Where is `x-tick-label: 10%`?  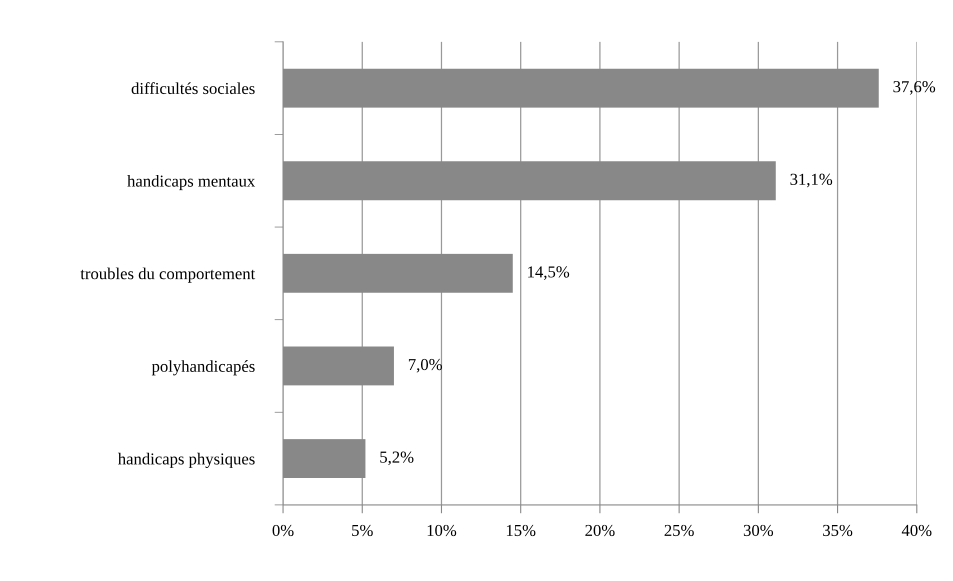 x-tick-label: 10% is located at coordinates (442, 530).